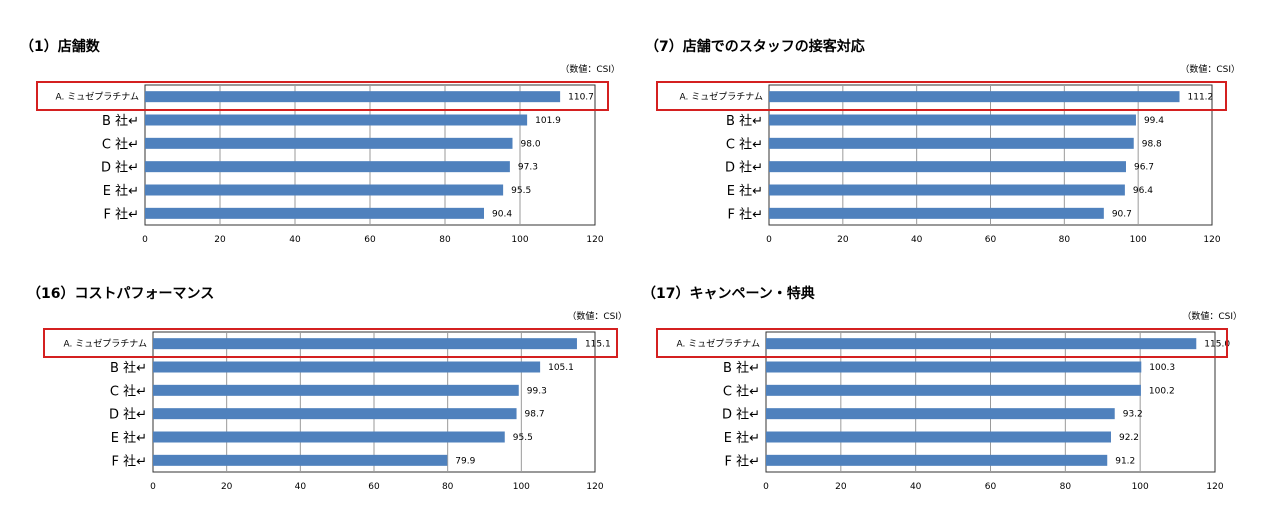 This screenshot has height=517, width=1267. Describe the element at coordinates (548, 121) in the screenshot. I see `bar-value-label: 101.9` at that location.